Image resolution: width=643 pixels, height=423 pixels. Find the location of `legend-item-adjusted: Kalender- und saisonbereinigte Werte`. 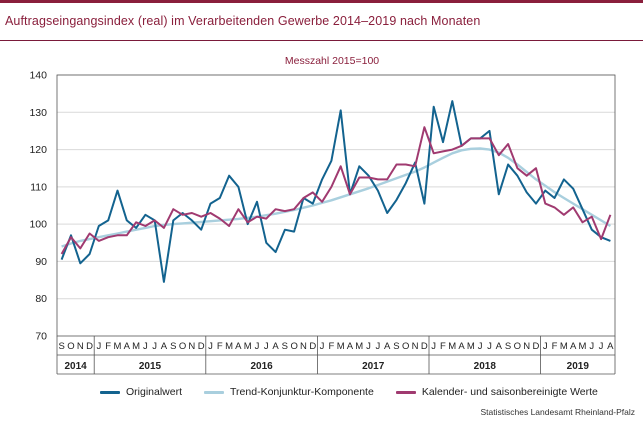

legend-item-adjusted: Kalender- und saisonbereinigte Werte is located at coordinates (496, 392).